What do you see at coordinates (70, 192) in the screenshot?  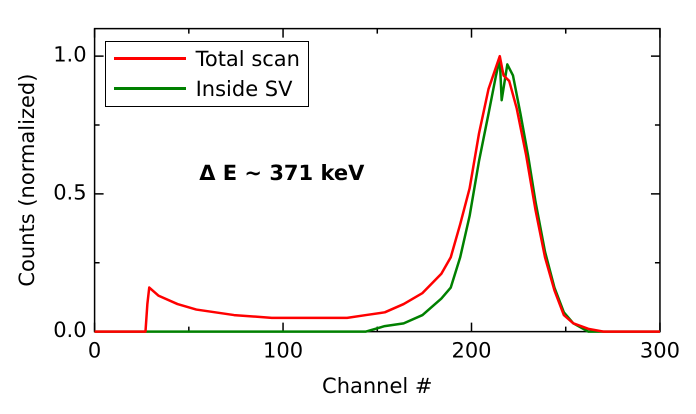 I see `y-tick-label: 0.5` at bounding box center [70, 192].